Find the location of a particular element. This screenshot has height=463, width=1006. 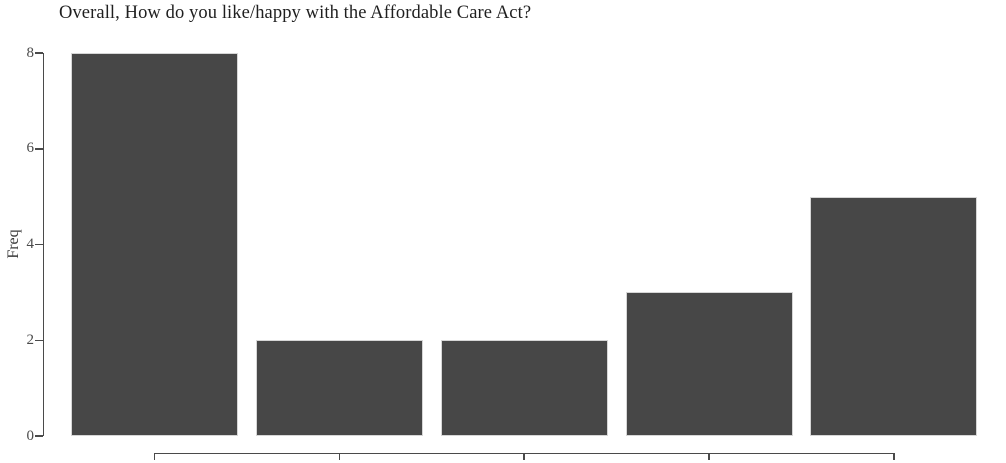

y-axis-line is located at coordinates (43, 244).